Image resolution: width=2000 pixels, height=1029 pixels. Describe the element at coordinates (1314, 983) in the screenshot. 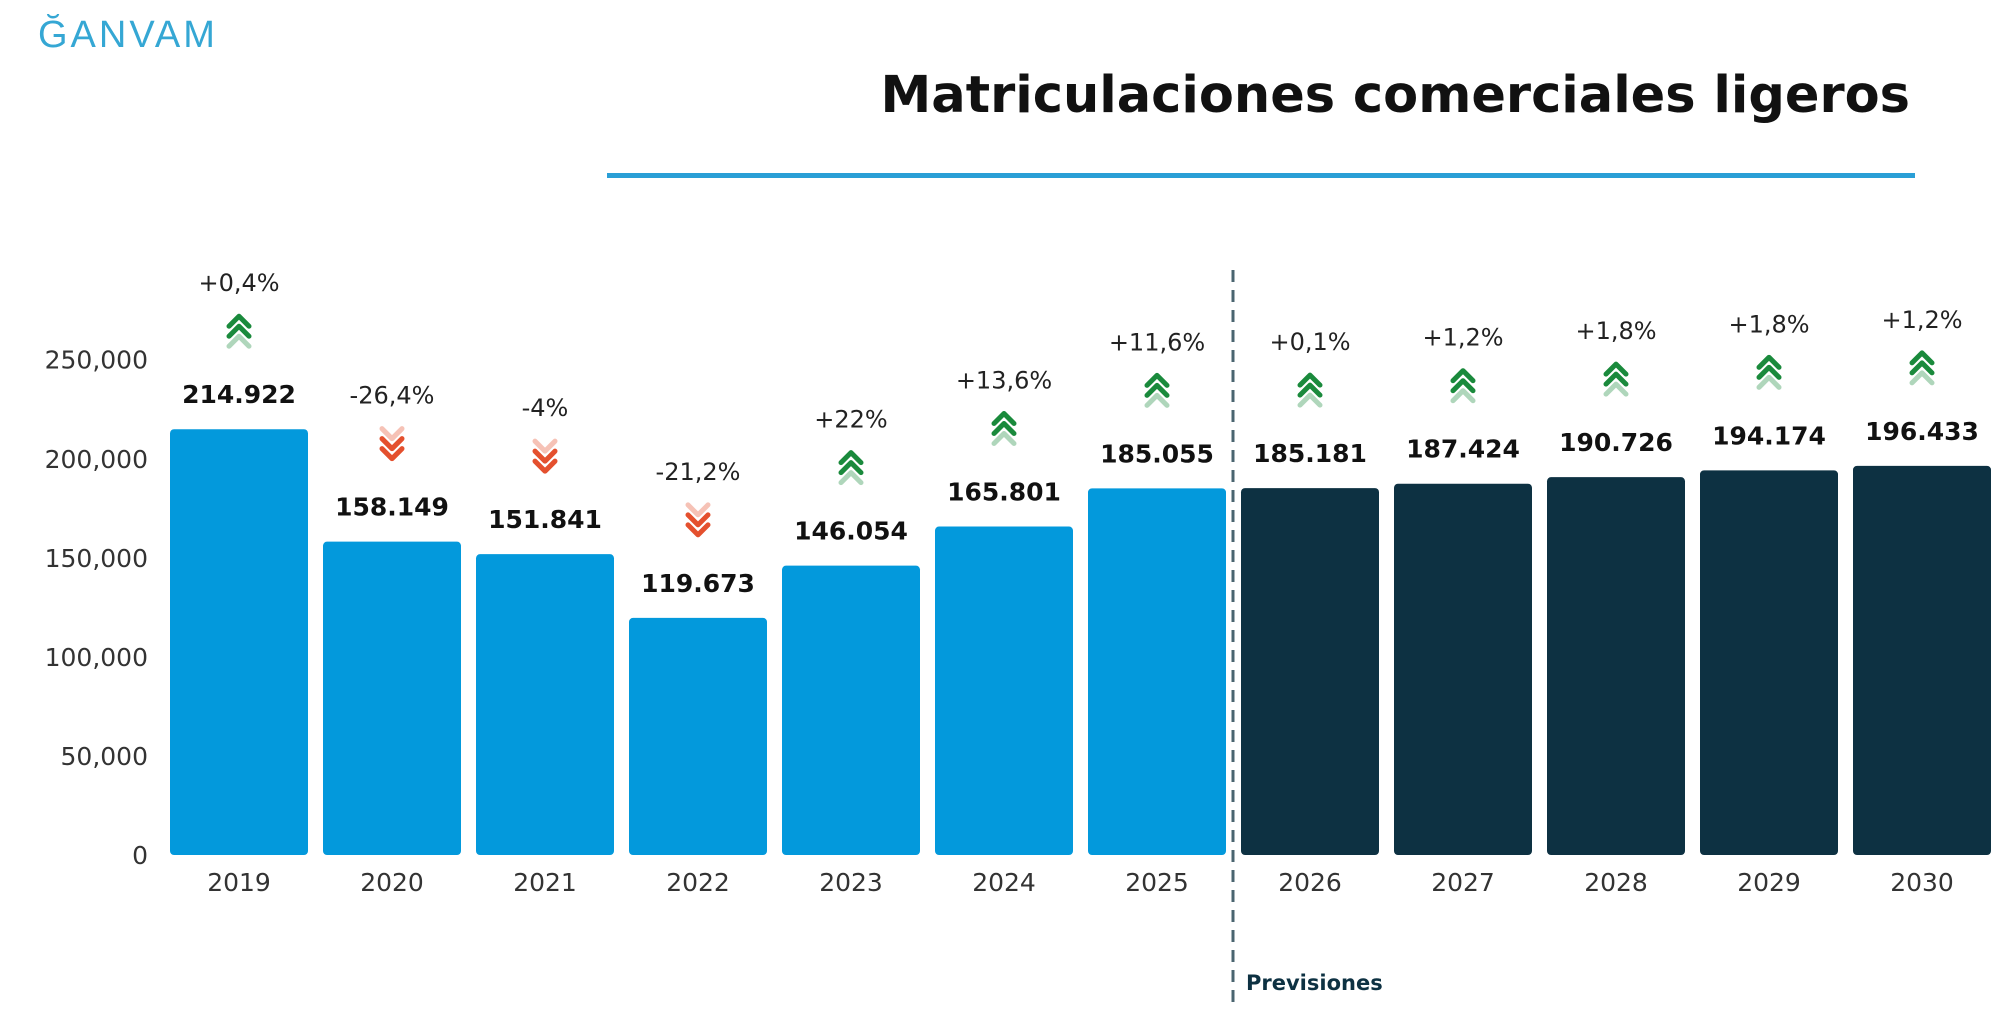

I see `forecast-label: Previsiones` at that location.